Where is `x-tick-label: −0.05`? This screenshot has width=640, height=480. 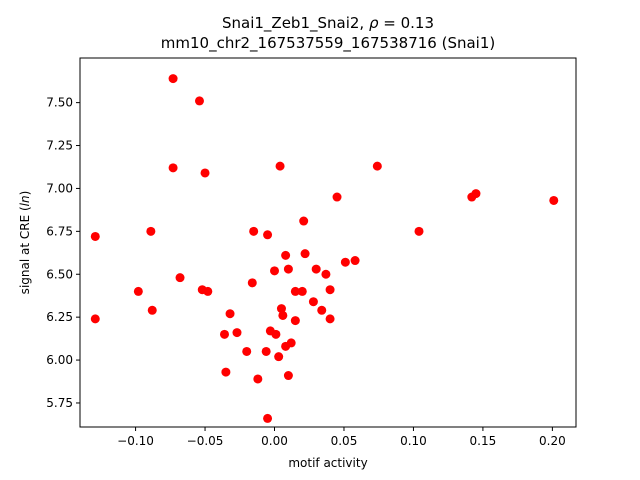 x-tick-label: −0.05 is located at coordinates (205, 441).